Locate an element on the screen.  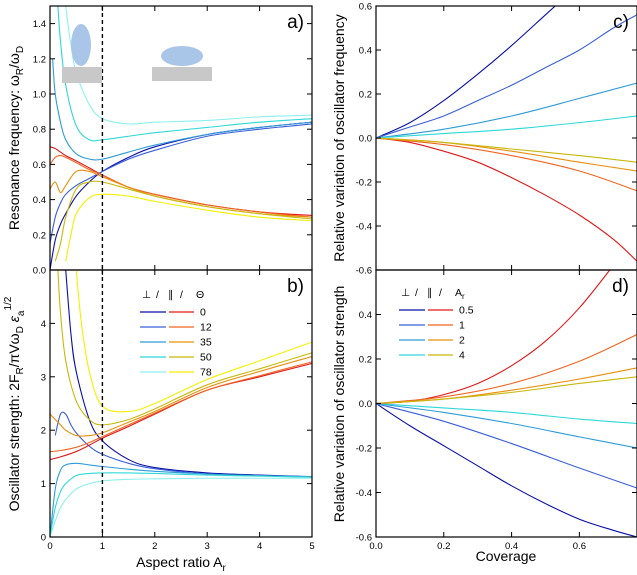
legend-label: 35 is located at coordinates (206, 343).